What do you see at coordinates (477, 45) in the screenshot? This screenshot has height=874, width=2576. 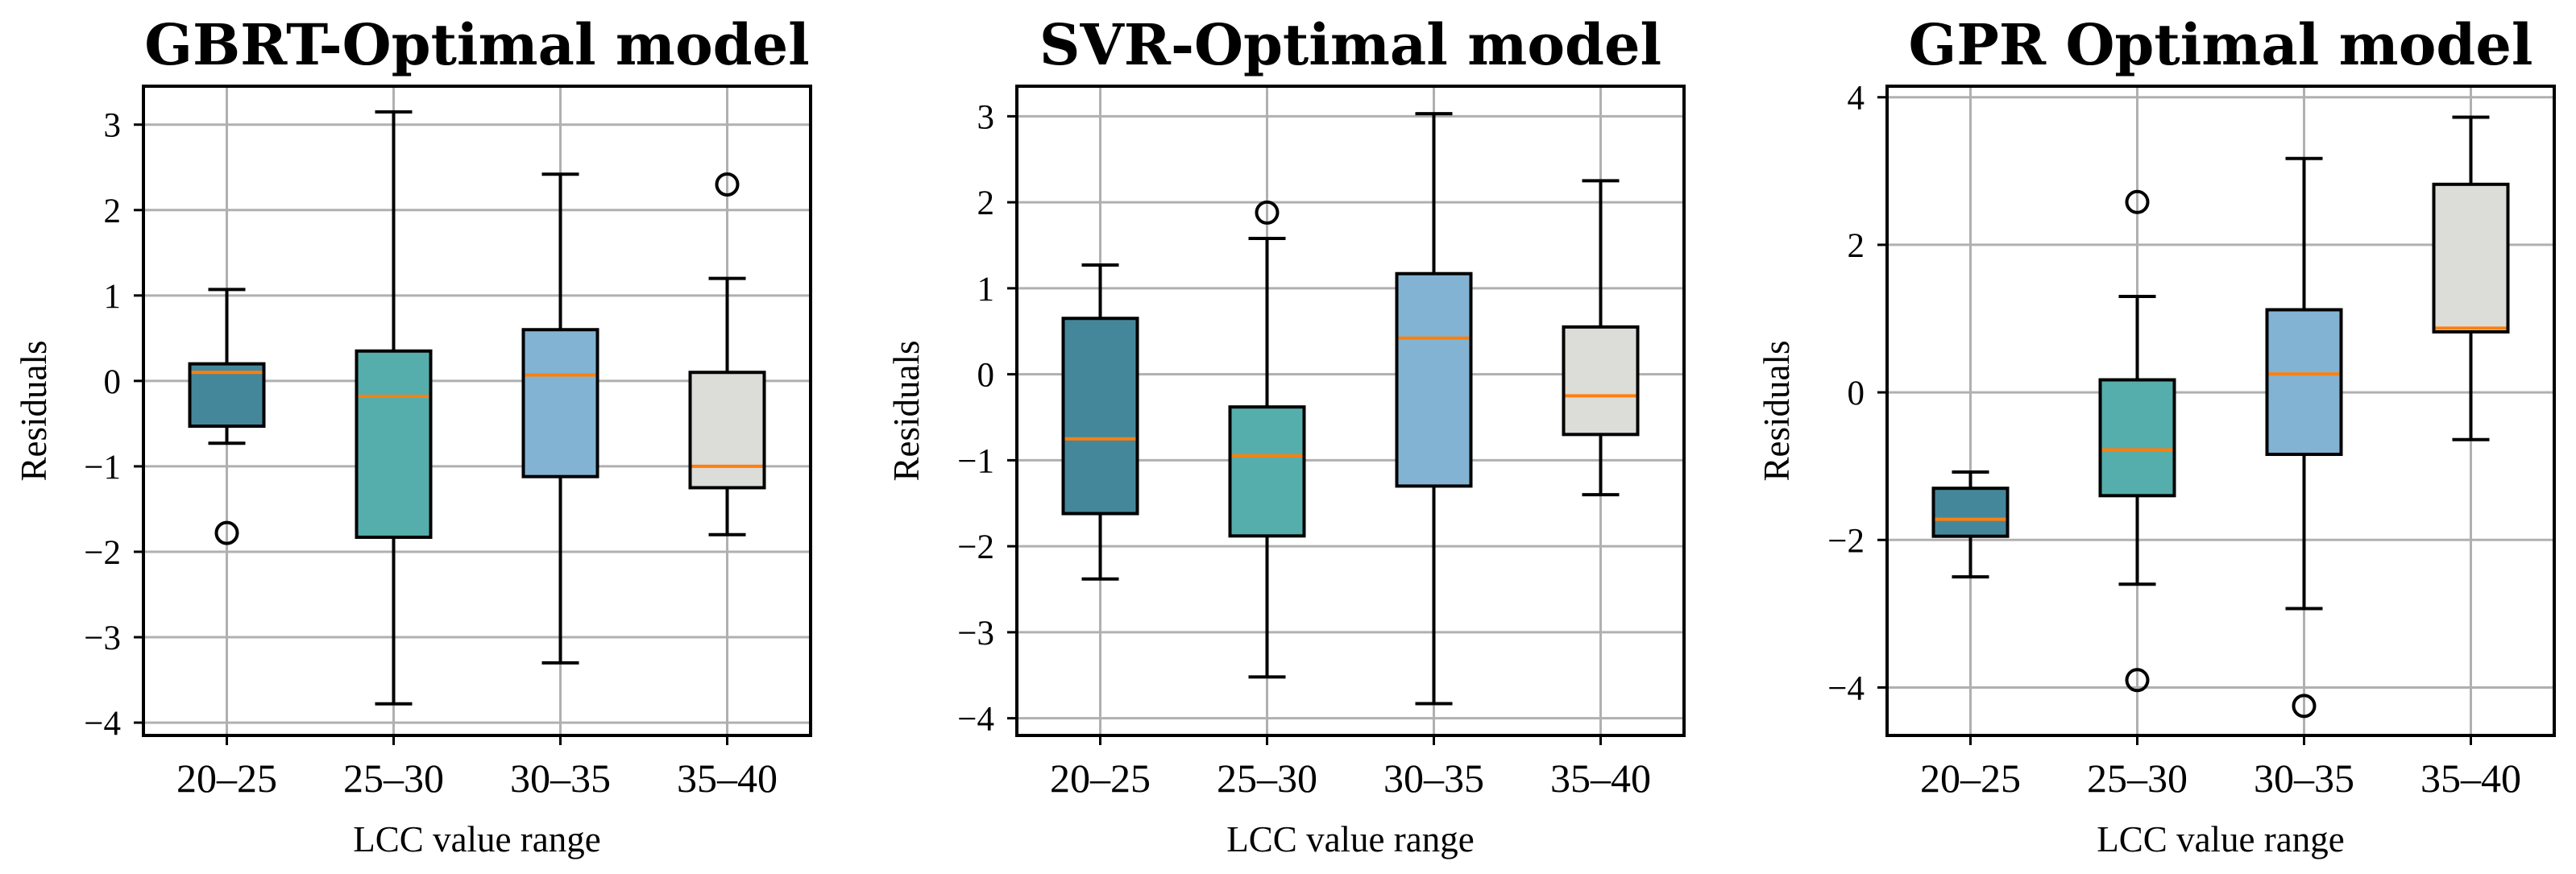 I see `chart-title: GBRT-Optimal model` at bounding box center [477, 45].